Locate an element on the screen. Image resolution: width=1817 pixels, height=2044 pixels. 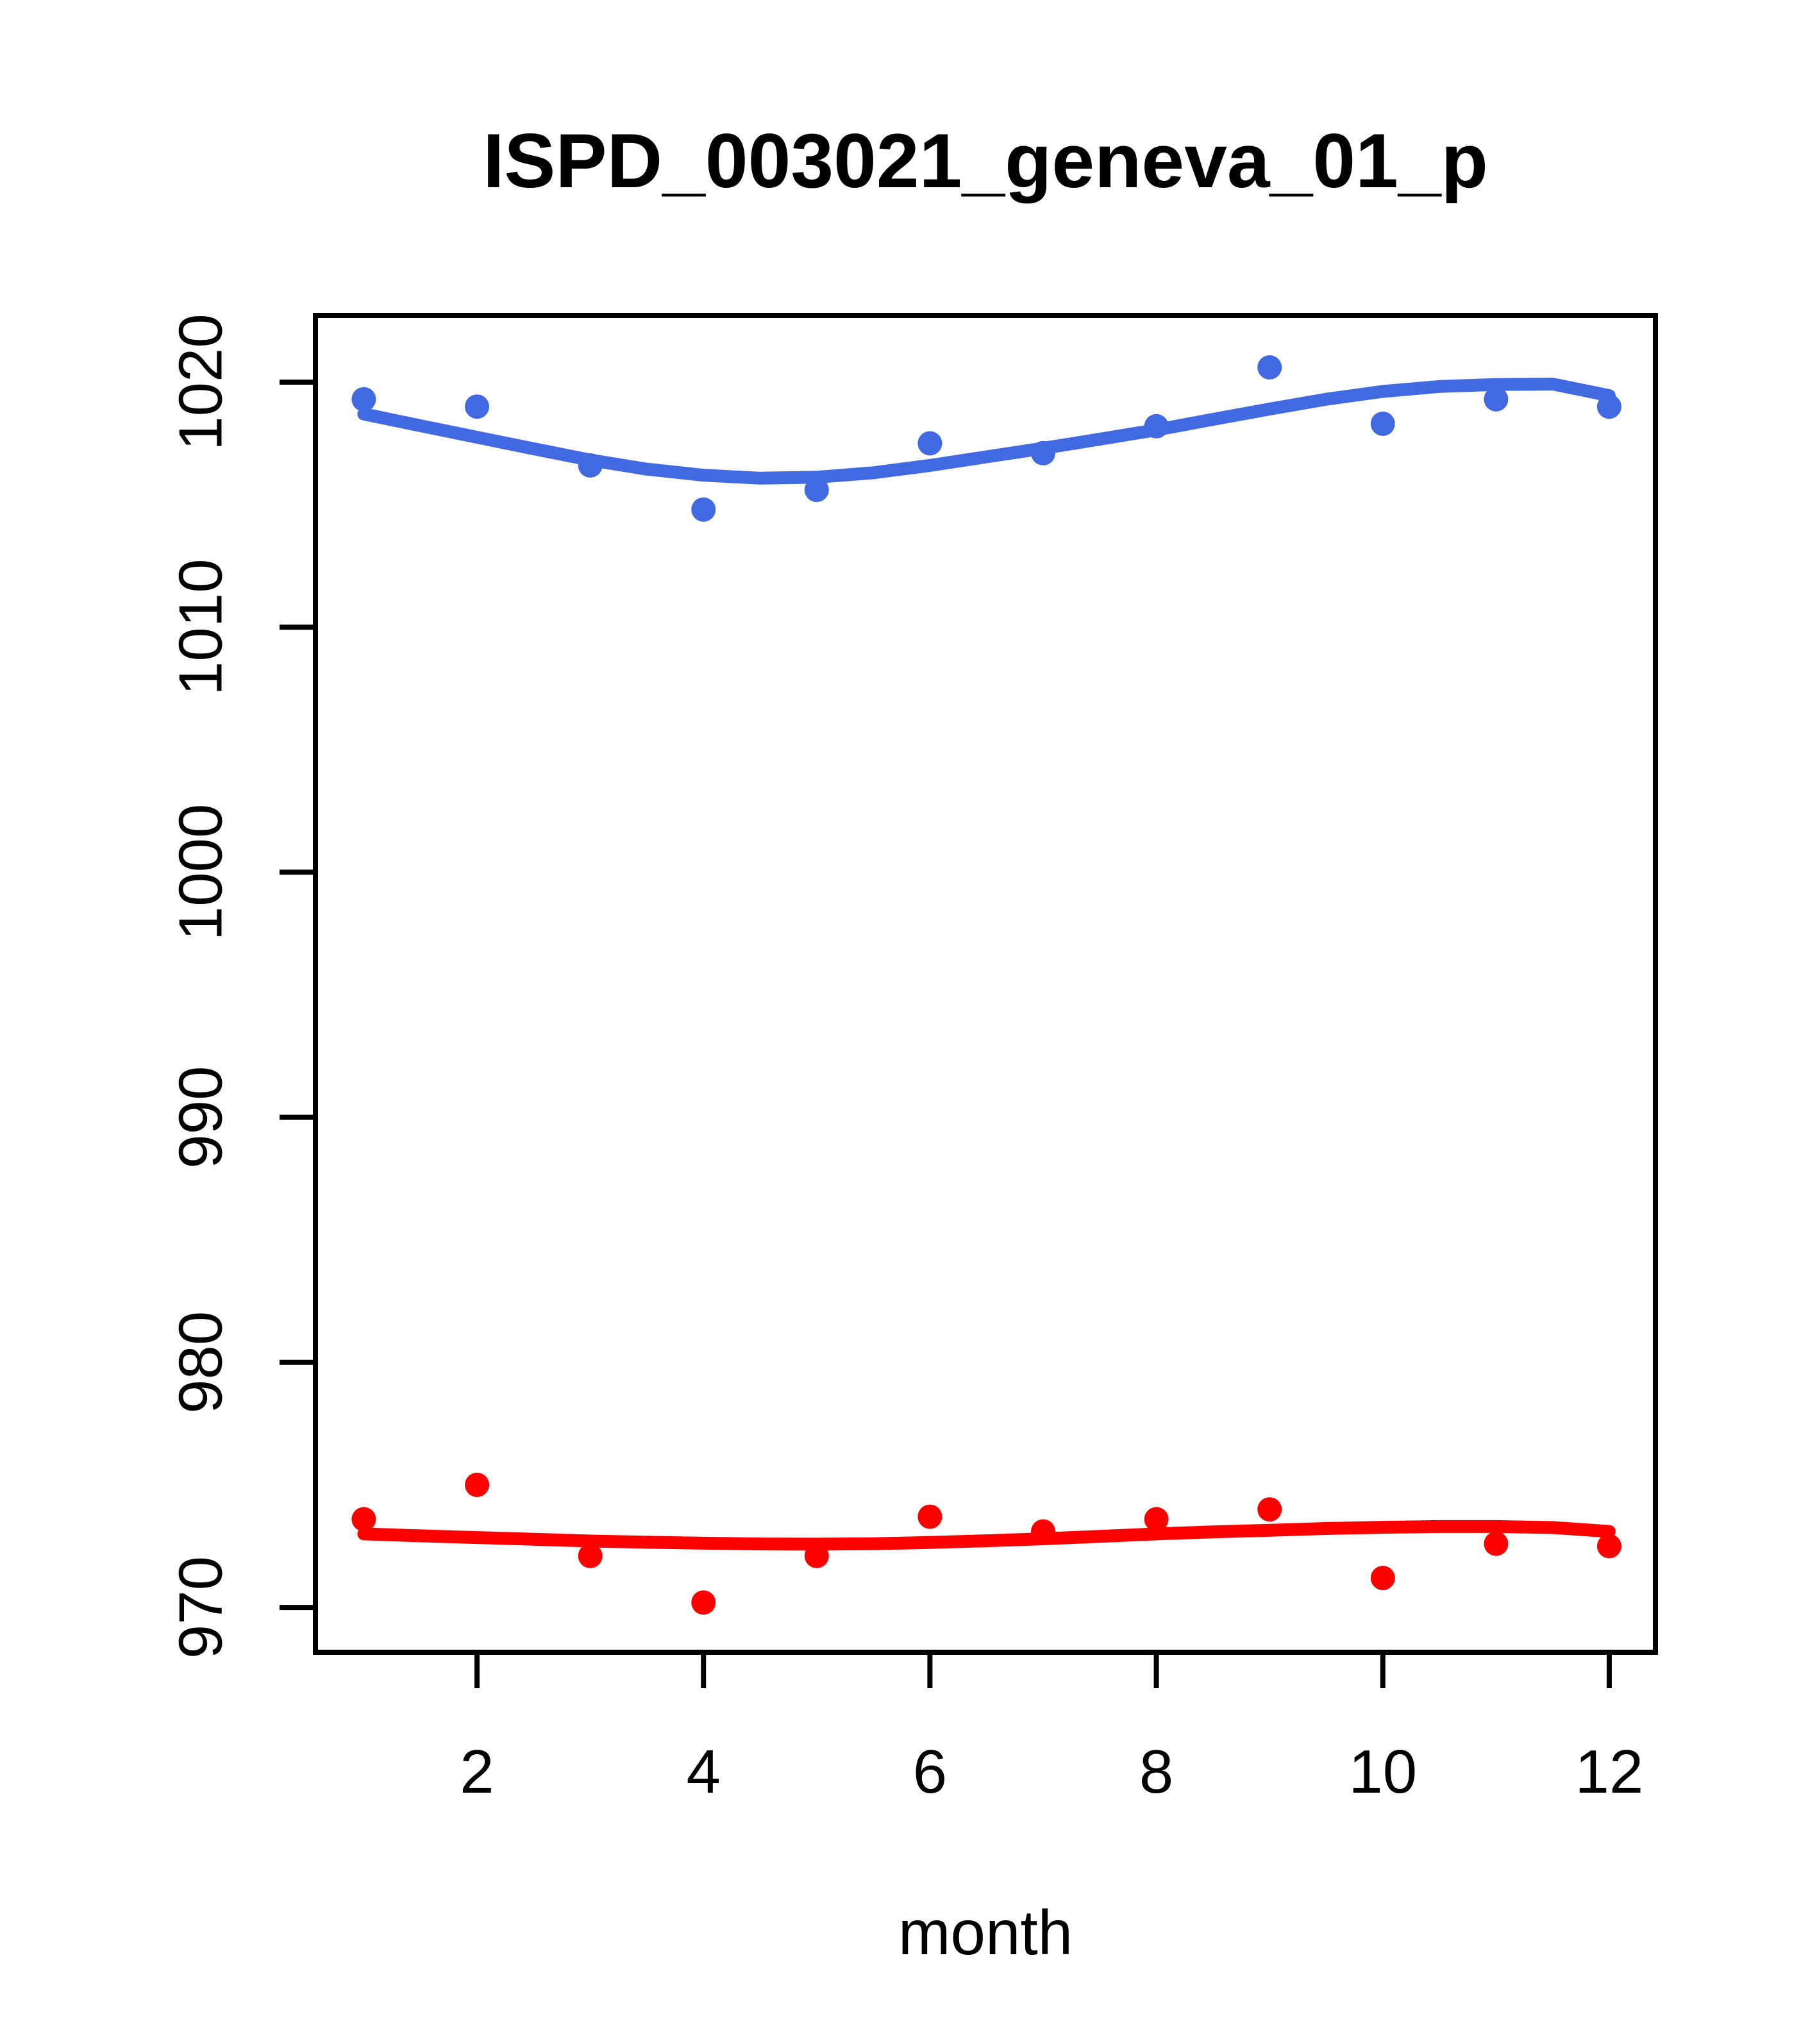
x-tick-label: 8 is located at coordinates (1156, 1772).